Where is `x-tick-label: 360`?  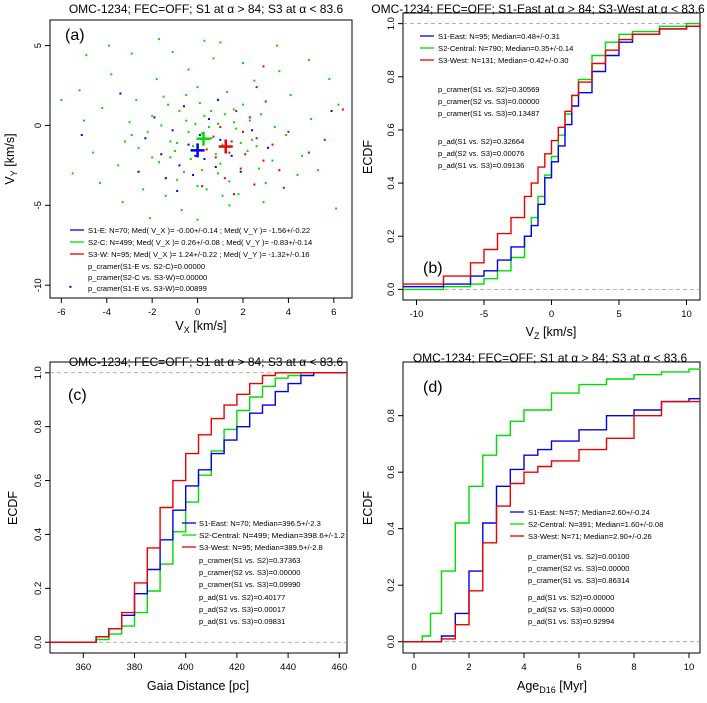
x-tick-label: 360 is located at coordinates (83, 667).